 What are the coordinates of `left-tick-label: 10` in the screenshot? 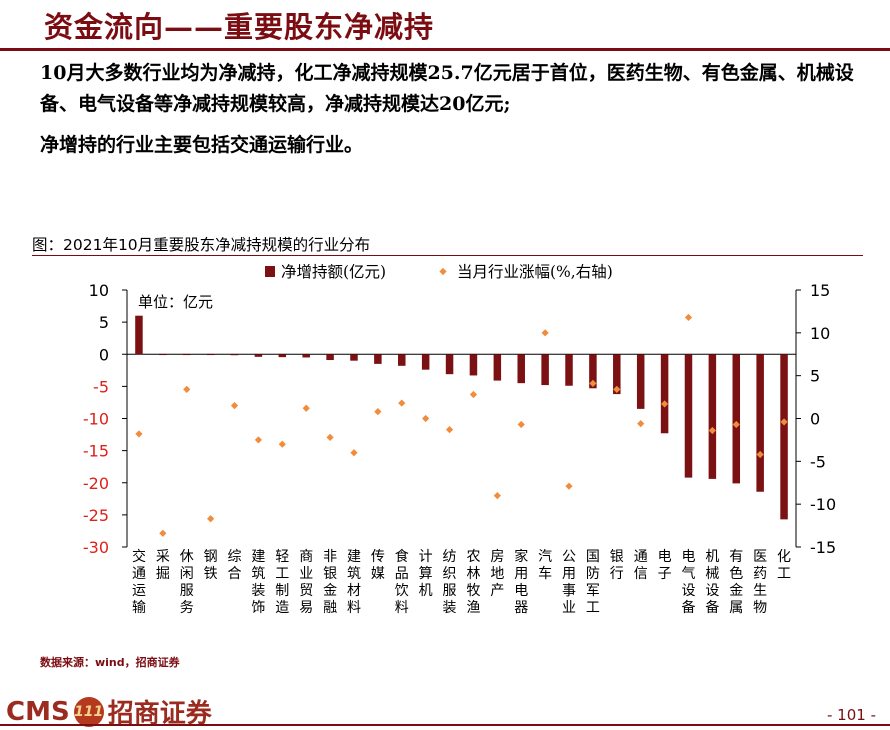 It's located at (99, 290).